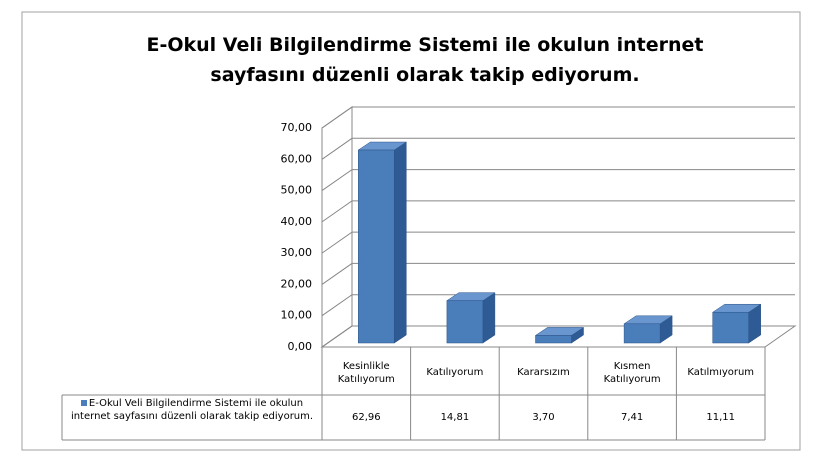 This screenshot has width=818, height=459. I want to click on data-label: 7,41, so click(632, 417).